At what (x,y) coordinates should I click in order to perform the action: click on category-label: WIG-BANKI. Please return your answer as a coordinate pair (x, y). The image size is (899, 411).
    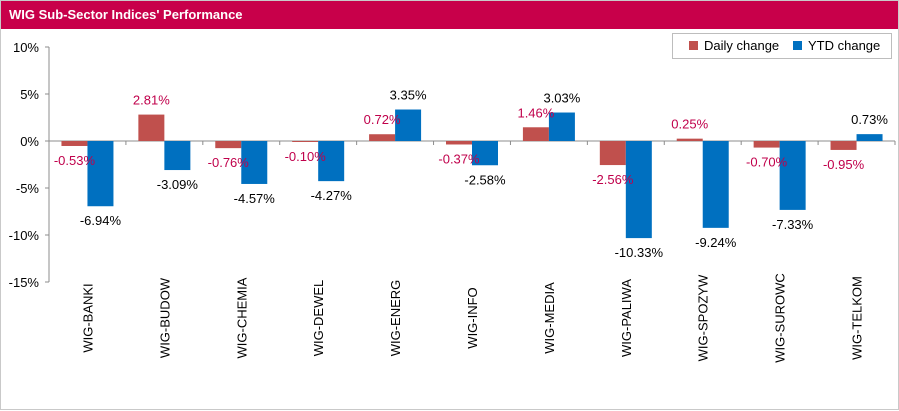
    Looking at the image, I should click on (87, 317).